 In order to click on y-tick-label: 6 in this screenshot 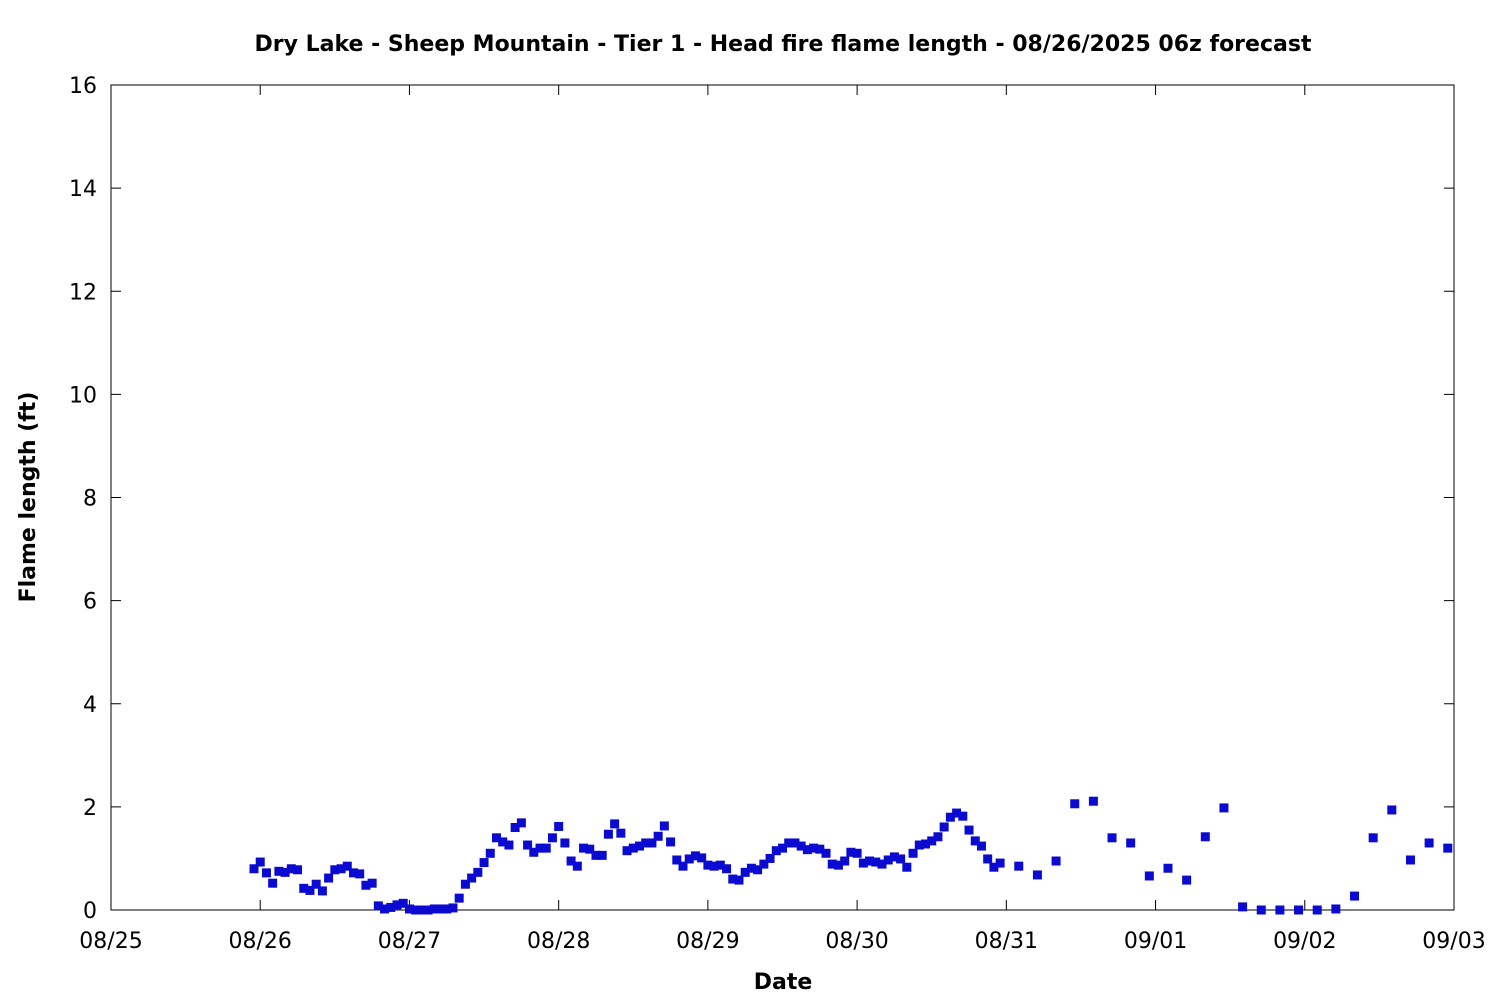, I will do `click(90, 602)`.